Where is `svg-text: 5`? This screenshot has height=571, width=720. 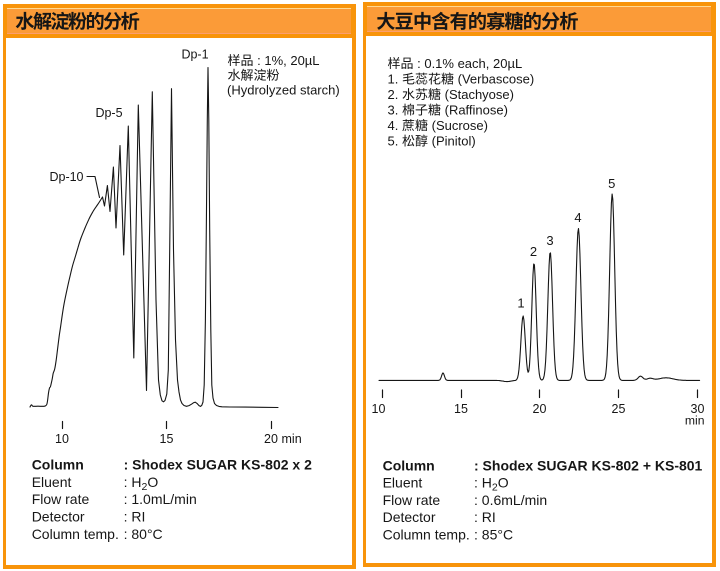 svg-text: 5 is located at coordinates (611, 183).